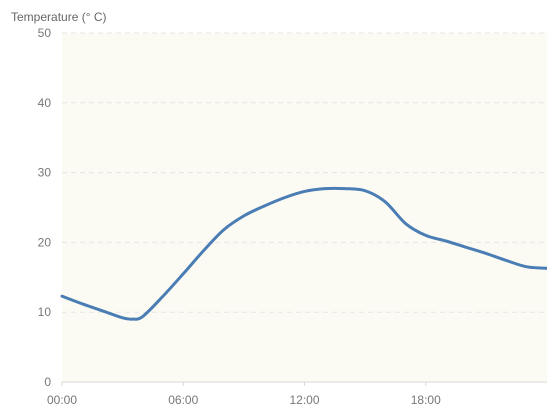  Describe the element at coordinates (466, 247) in the screenshot. I see `data-point-2000` at that location.